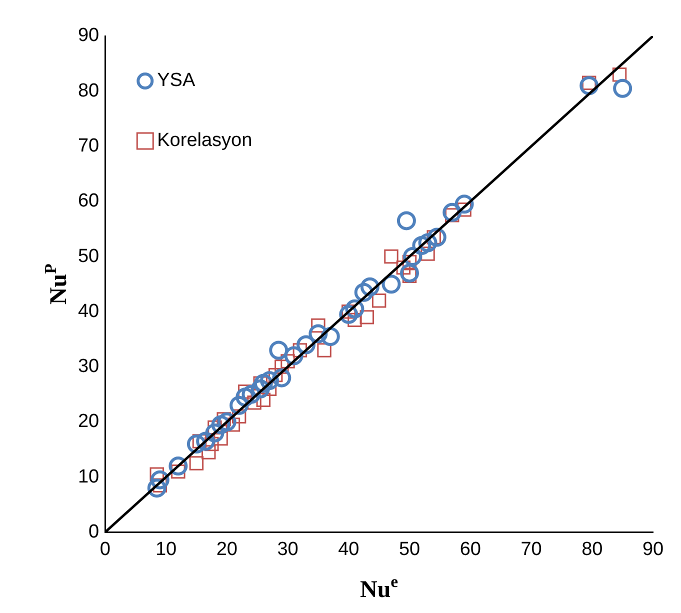 This screenshot has height=613, width=681. What do you see at coordinates (204, 141) in the screenshot?
I see `legend-label: Korelasyon` at bounding box center [204, 141].